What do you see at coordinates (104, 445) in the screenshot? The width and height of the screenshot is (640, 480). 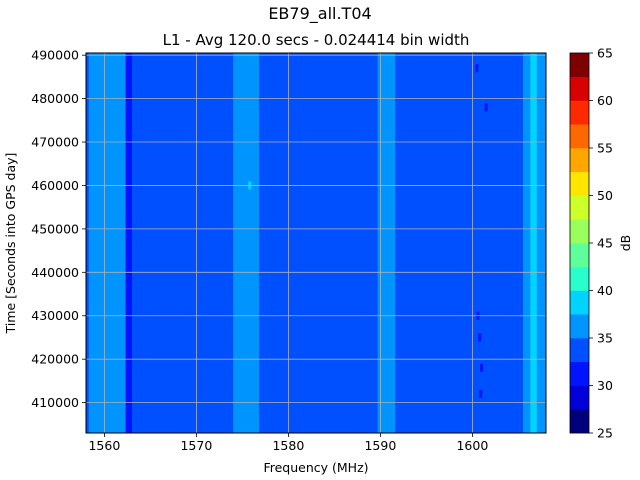 I see `x-tick-label: 1560` at bounding box center [104, 445].